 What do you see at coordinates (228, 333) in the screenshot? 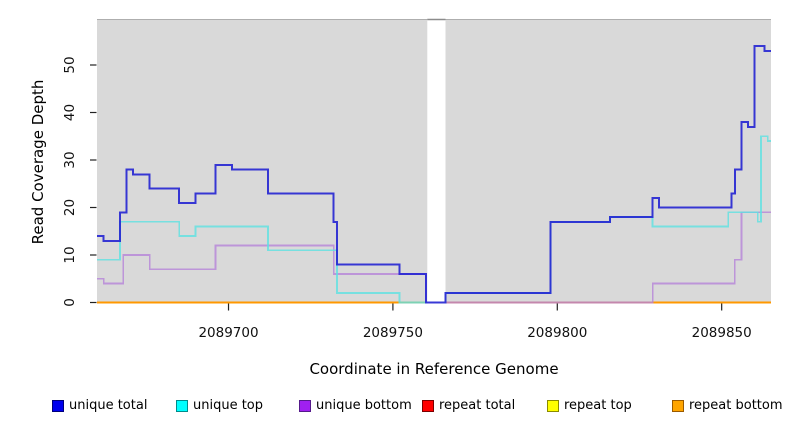
I see `x-tick-label: 2089700` at bounding box center [228, 333].